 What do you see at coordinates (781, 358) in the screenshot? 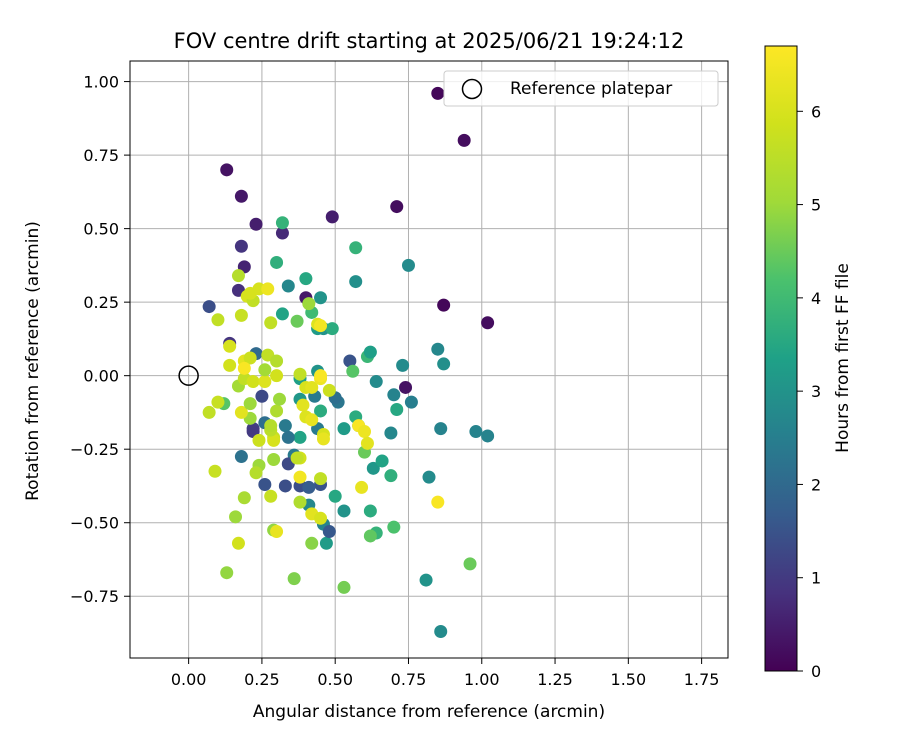
I see `colorbar-gradient` at bounding box center [781, 358].